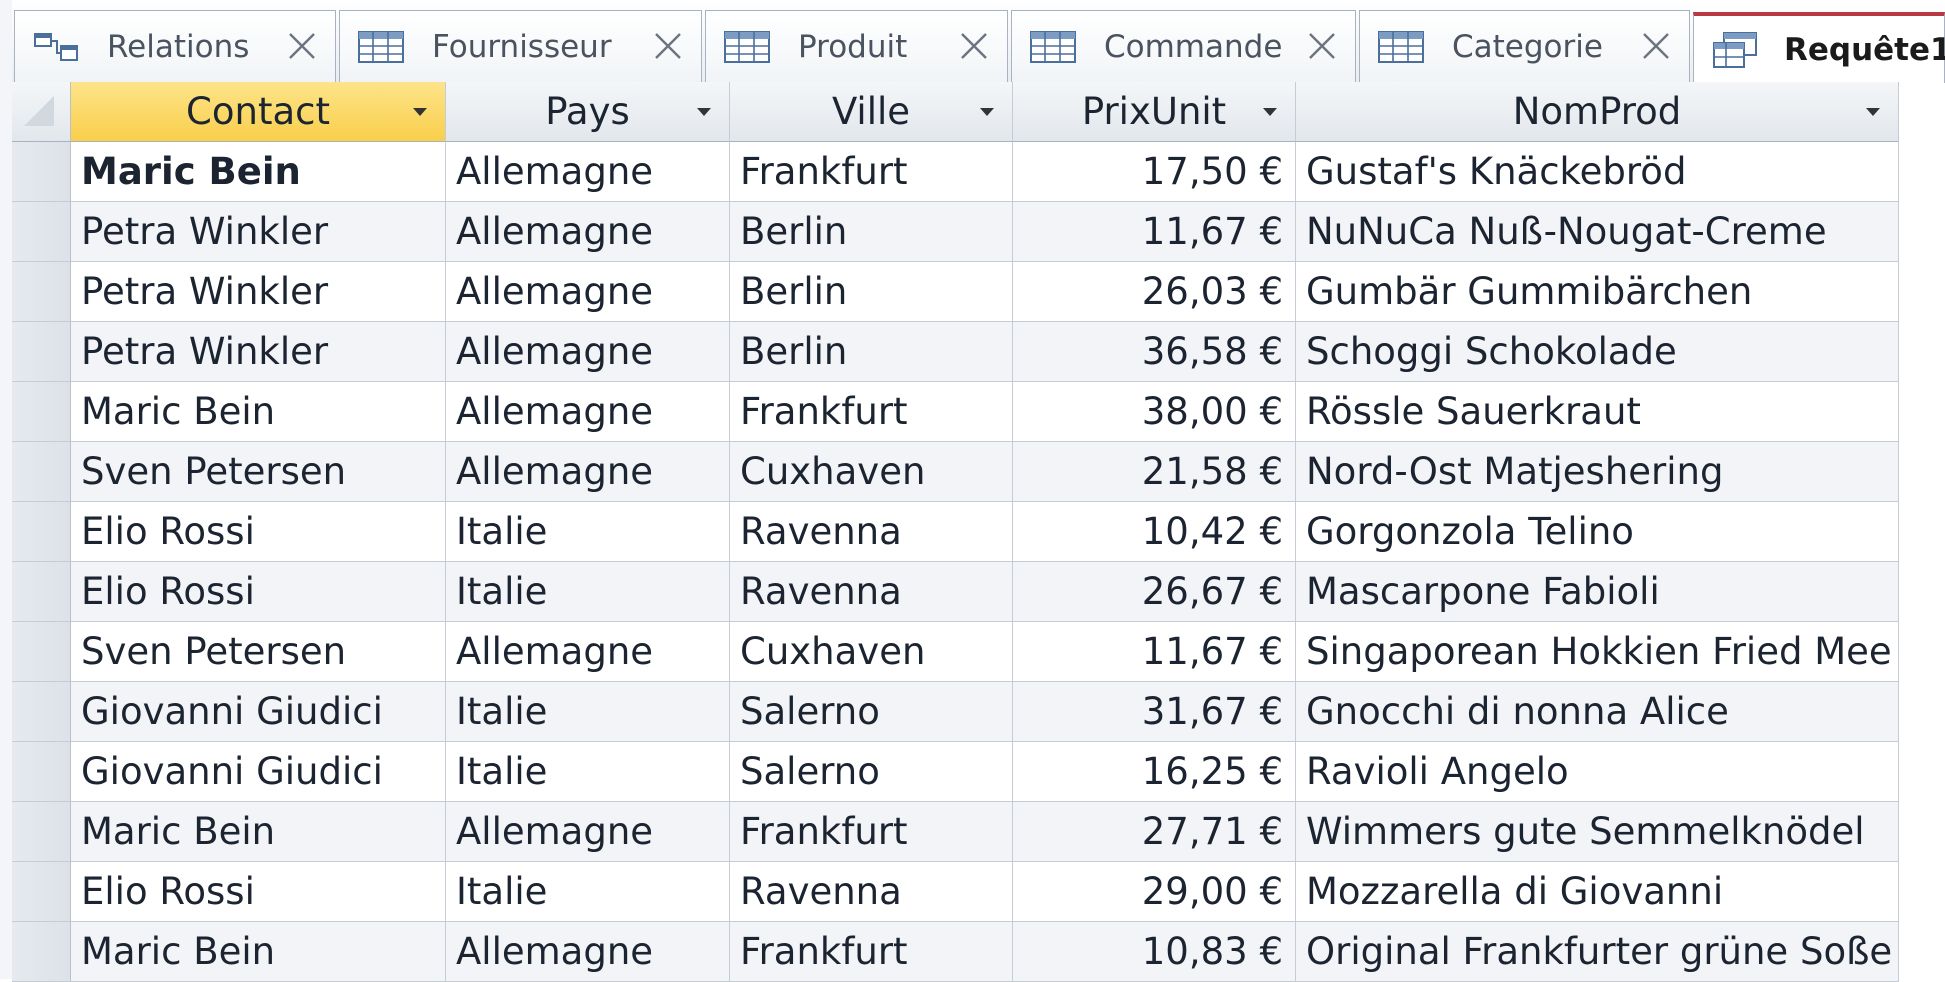 This screenshot has height=982, width=1945. What do you see at coordinates (1597, 832) in the screenshot?
I see `table-cell: Wimmers gute Semmelknödel` at bounding box center [1597, 832].